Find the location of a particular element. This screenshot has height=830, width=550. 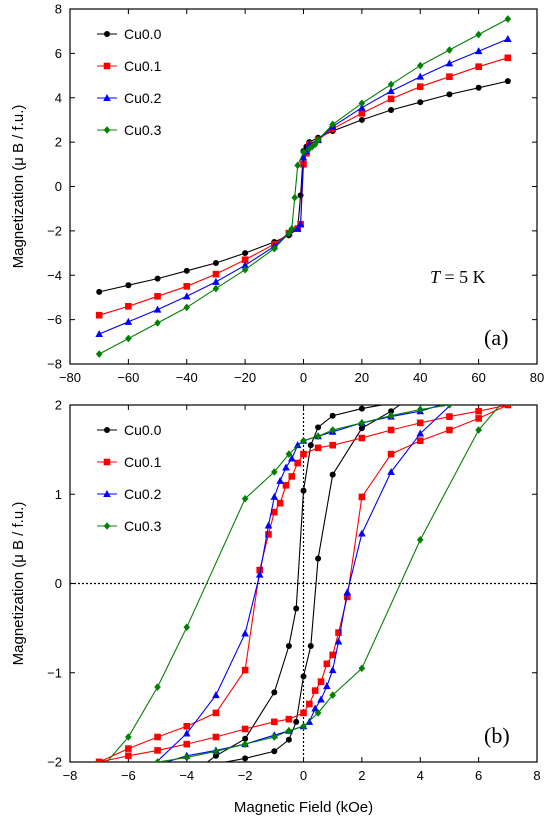

legend-label: Cu0.1 is located at coordinates (143, 462).